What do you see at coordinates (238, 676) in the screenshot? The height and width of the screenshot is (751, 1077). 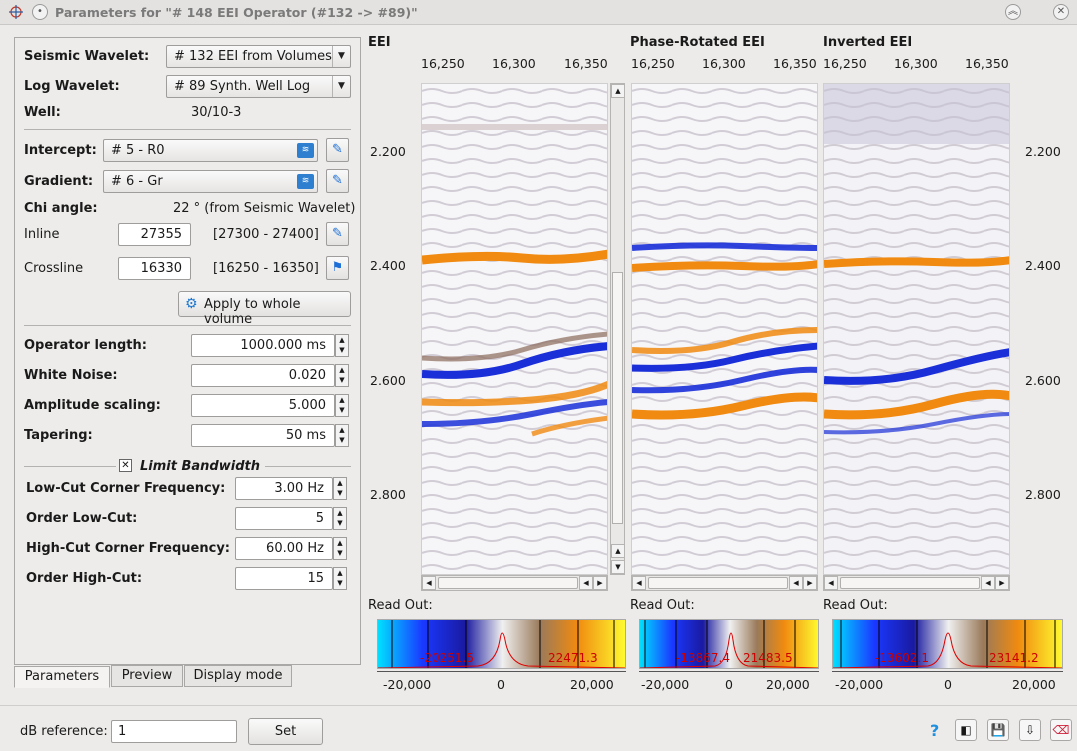 I see `tab-display-mode: Display mode` at bounding box center [238, 676].